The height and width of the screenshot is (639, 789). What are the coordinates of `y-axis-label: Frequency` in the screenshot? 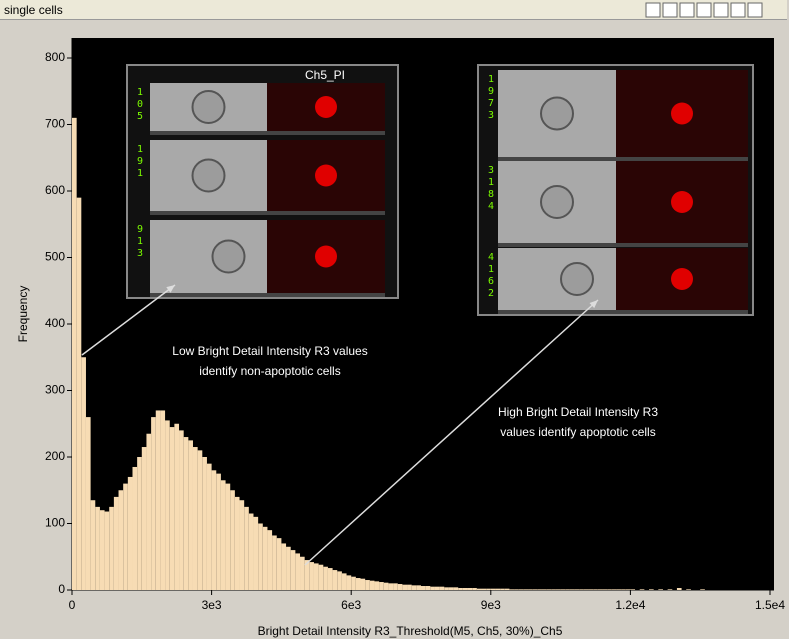 It's located at (23, 314).